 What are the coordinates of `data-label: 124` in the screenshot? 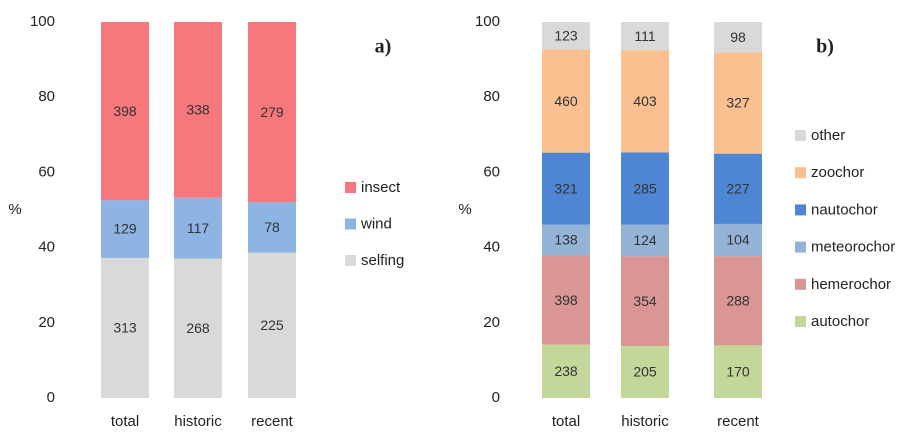 It's located at (645, 240).